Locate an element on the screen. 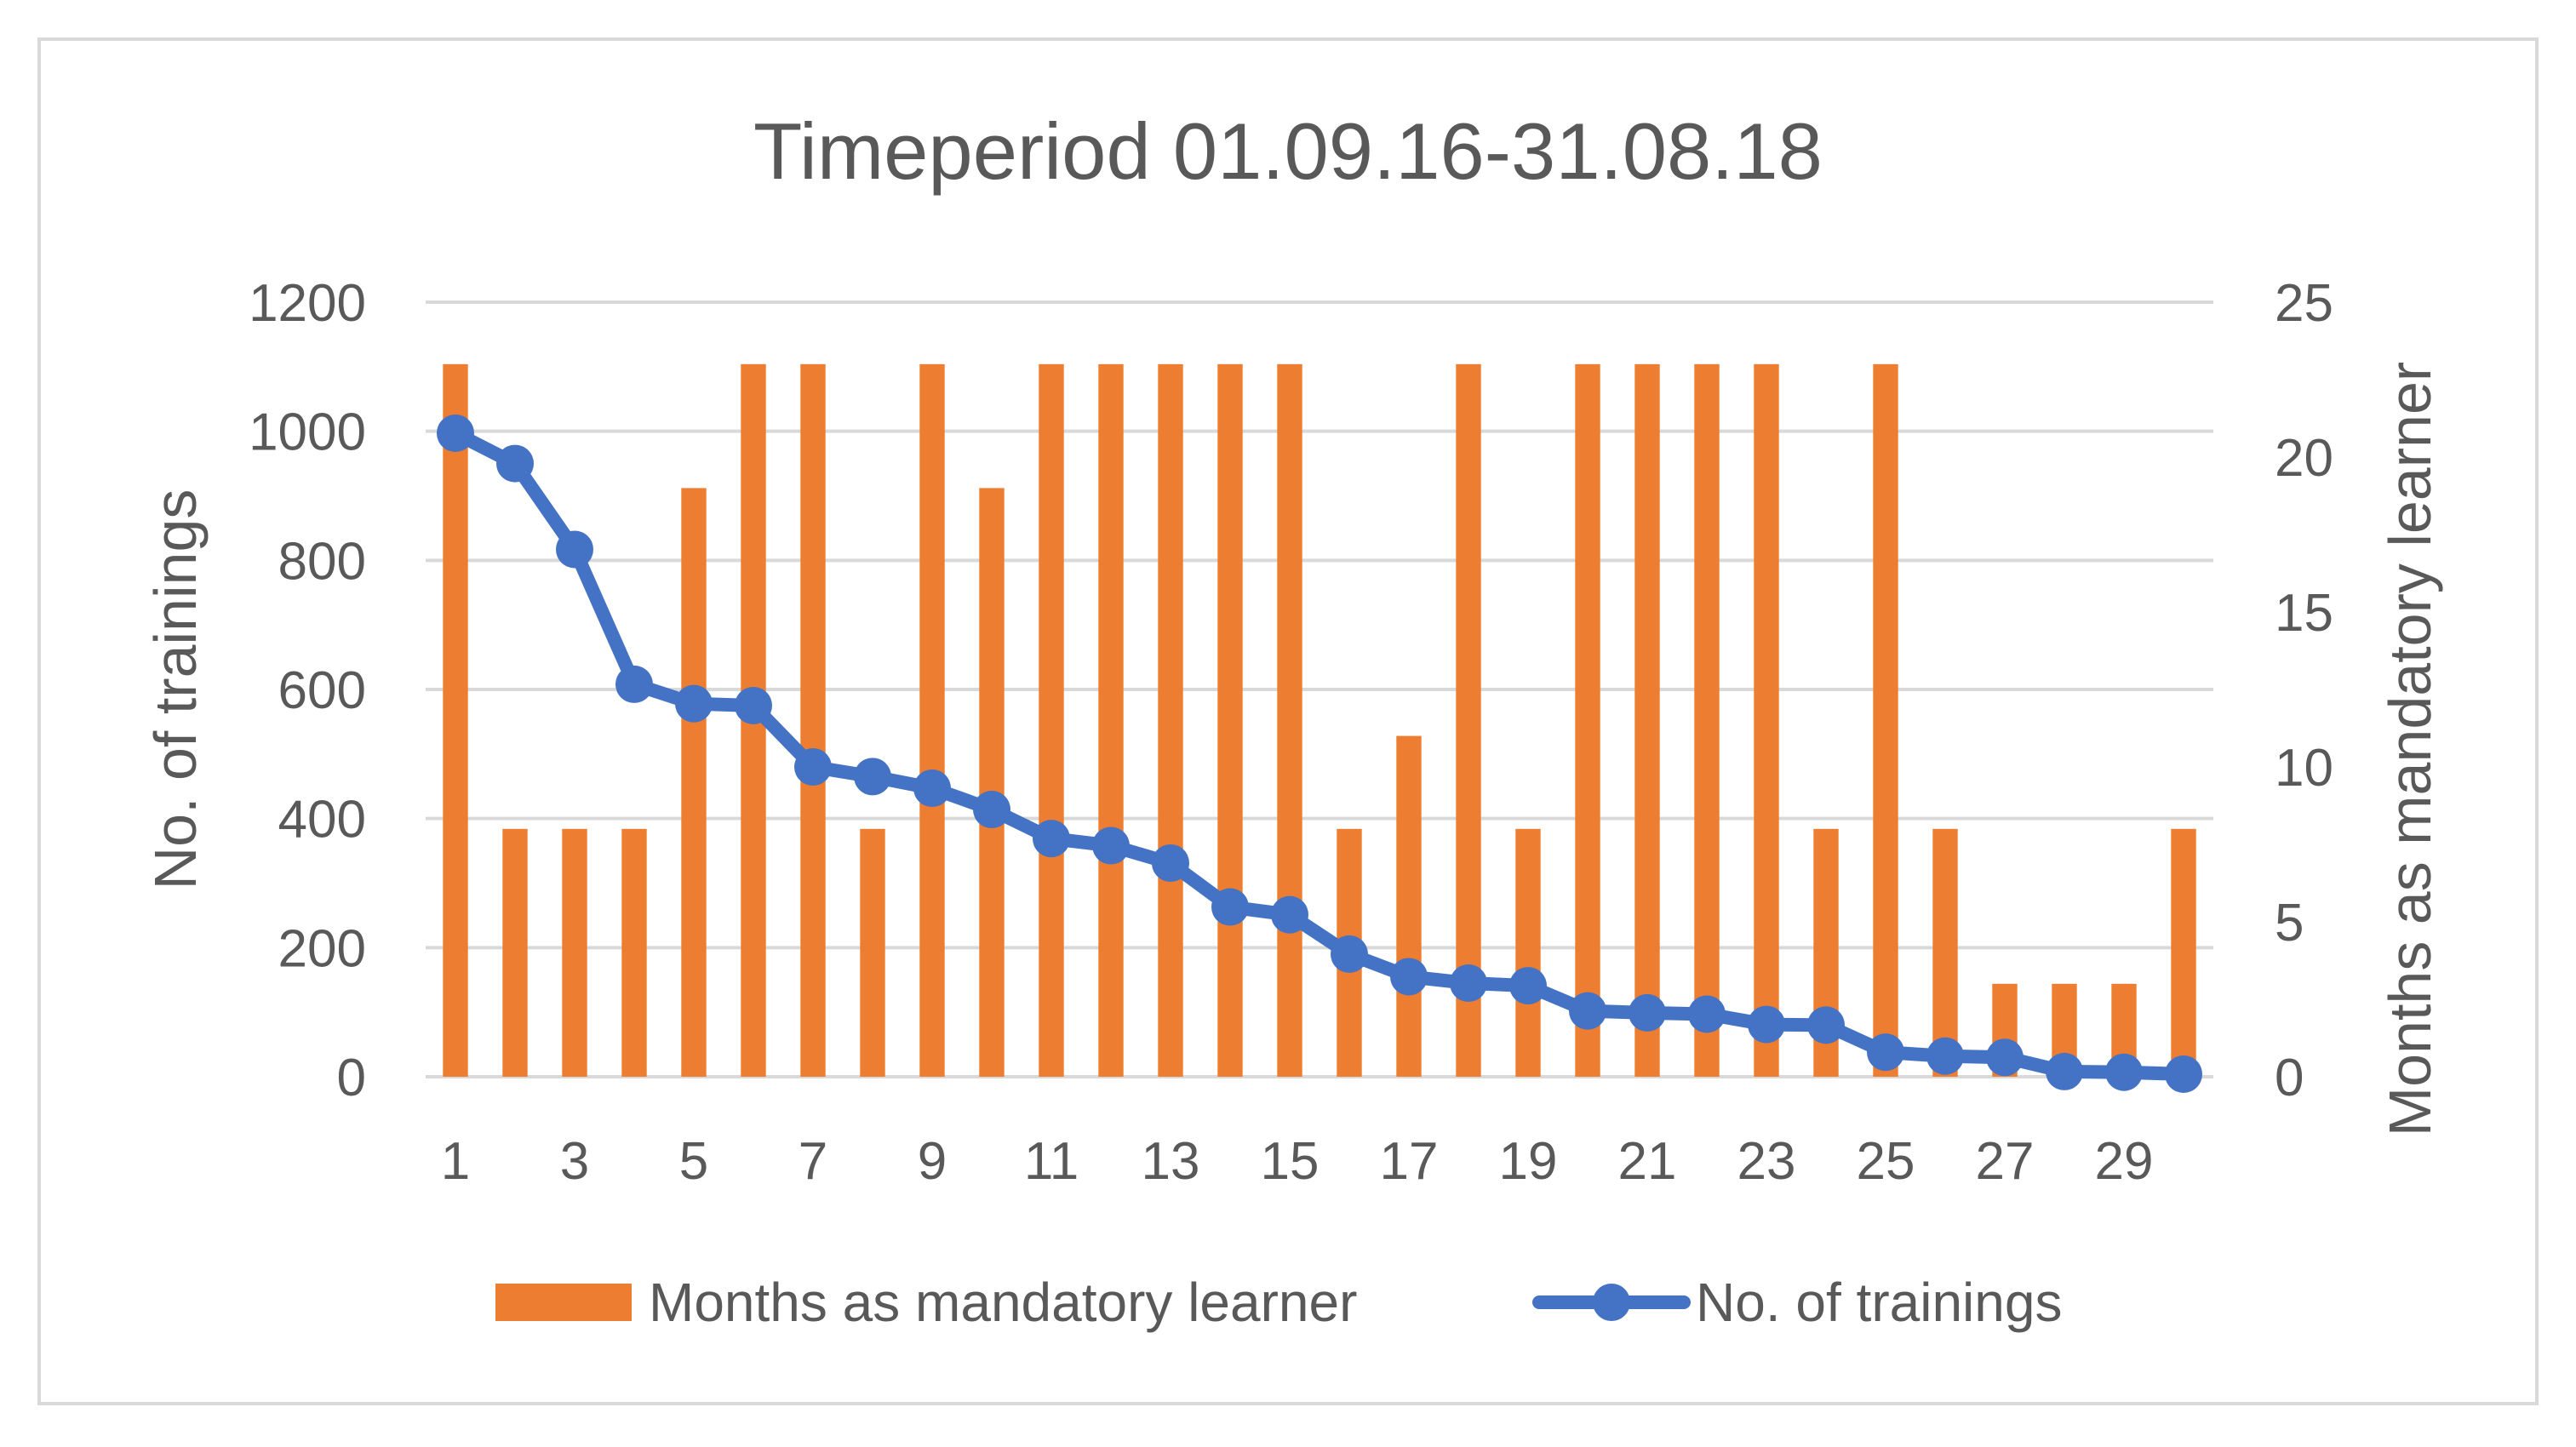 The image size is (2576, 1447). y-right-axis-label: Months as mandatory learner is located at coordinates (2410, 749).